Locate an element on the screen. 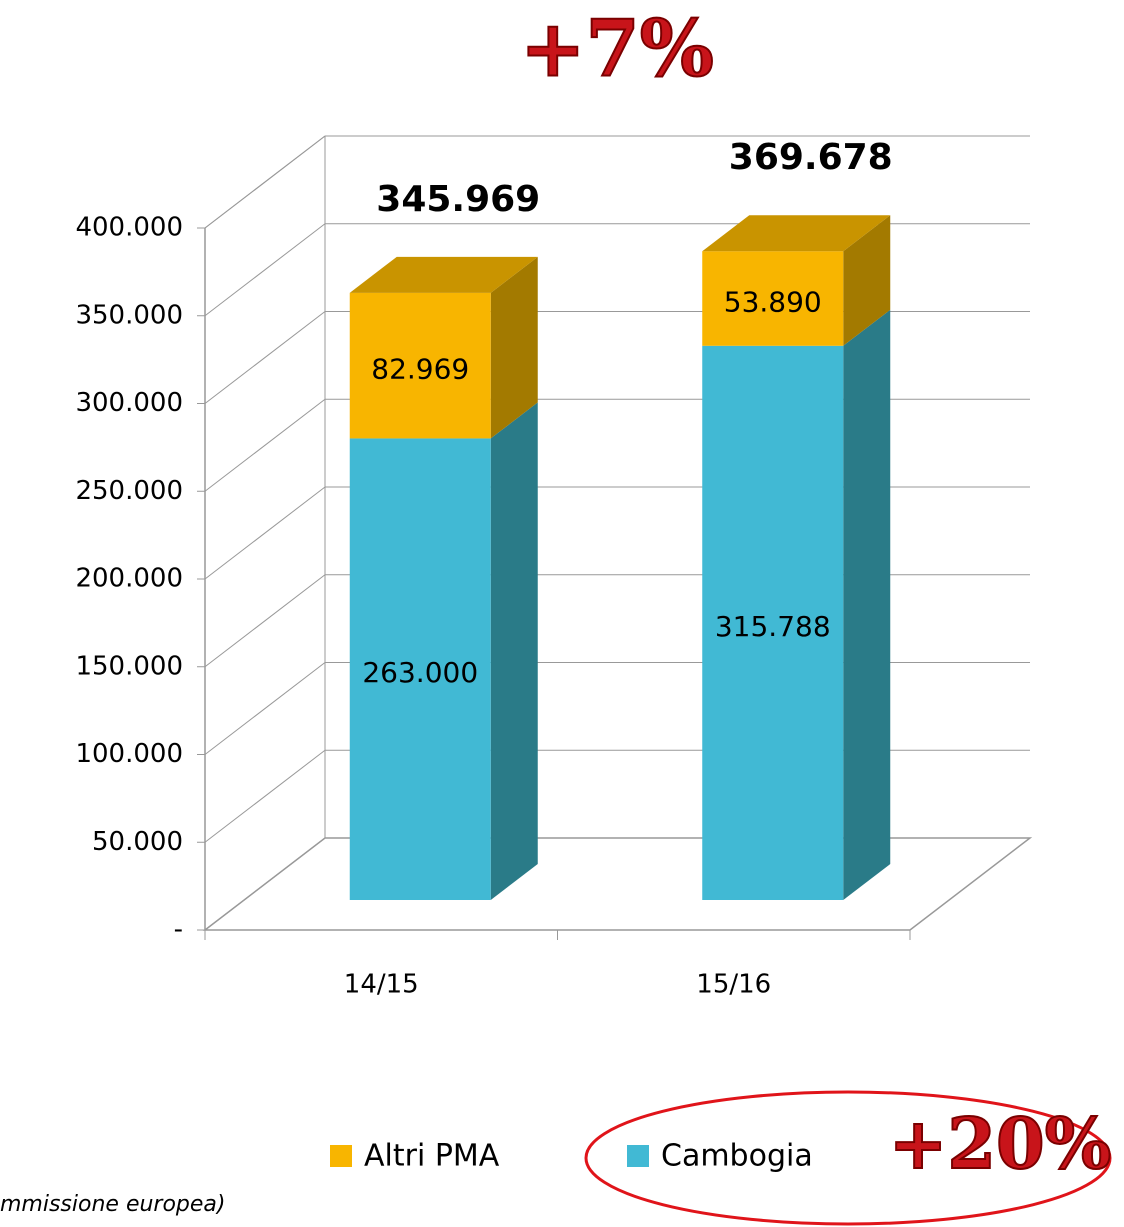  y-tick-label: 300.000 is located at coordinates (129, 403).